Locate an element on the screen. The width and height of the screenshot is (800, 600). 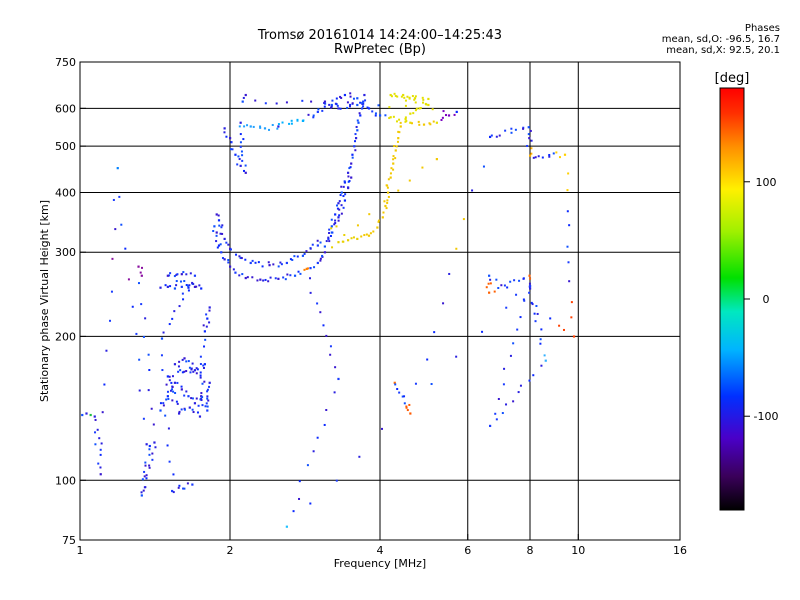
y-tick-label: 75 is located at coordinates (69, 540).